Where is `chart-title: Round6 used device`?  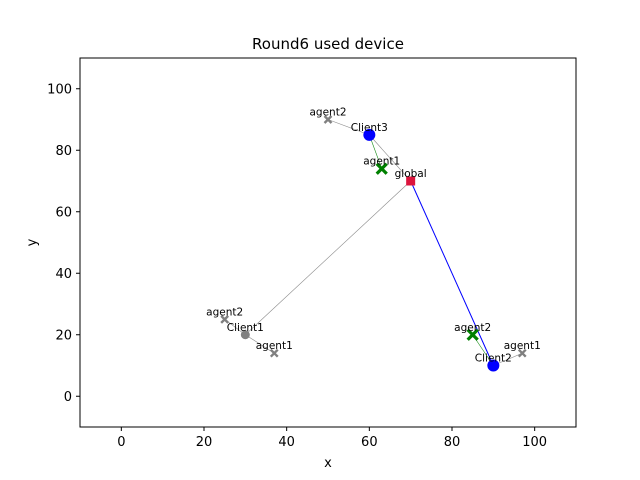 chart-title: Round6 used device is located at coordinates (328, 44).